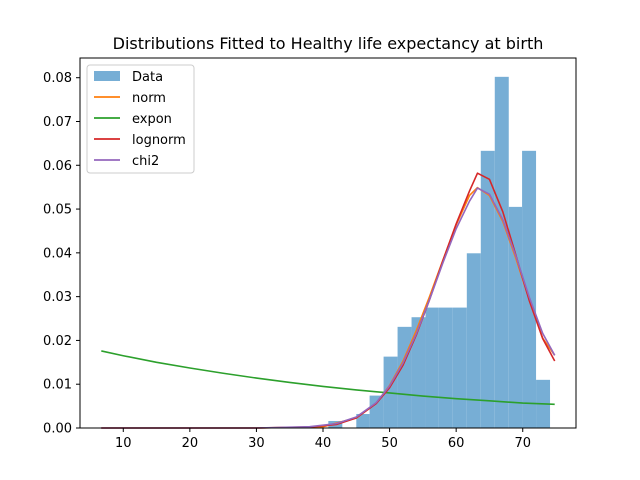 Image resolution: width=640 pixels, height=480 pixels. Describe the element at coordinates (147, 77) in the screenshot. I see `legend-label: Data` at that location.